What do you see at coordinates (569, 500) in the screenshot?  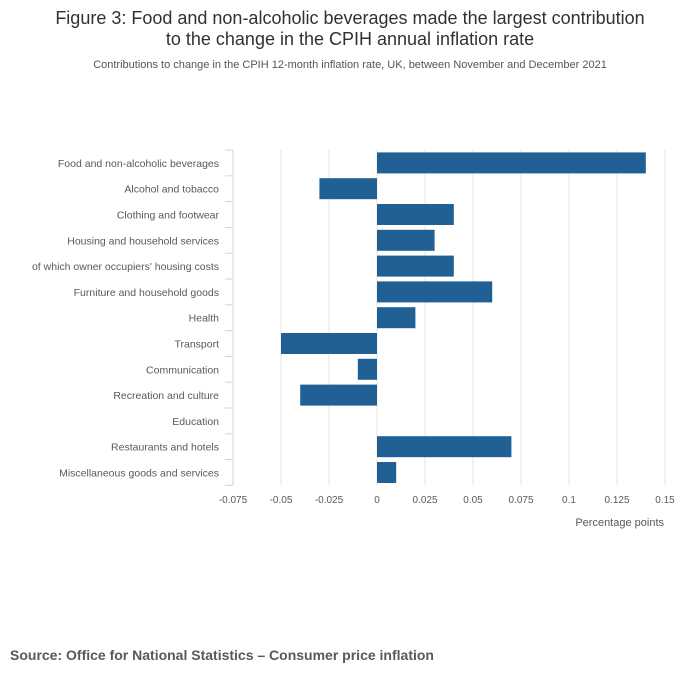 I see `x-tick-label: 0.1` at bounding box center [569, 500].